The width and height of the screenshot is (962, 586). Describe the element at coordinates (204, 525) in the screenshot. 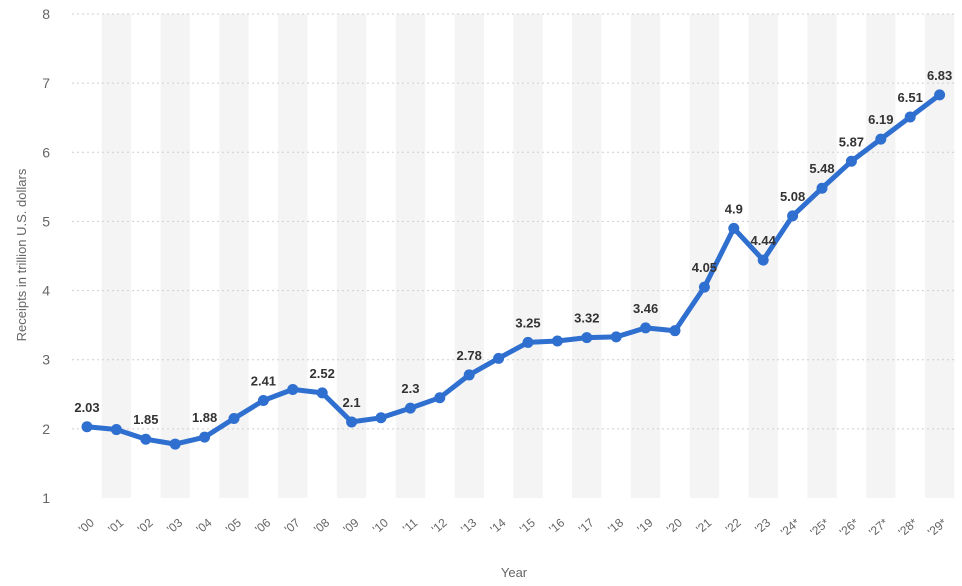

I see `x-tick-label: '04` at that location.